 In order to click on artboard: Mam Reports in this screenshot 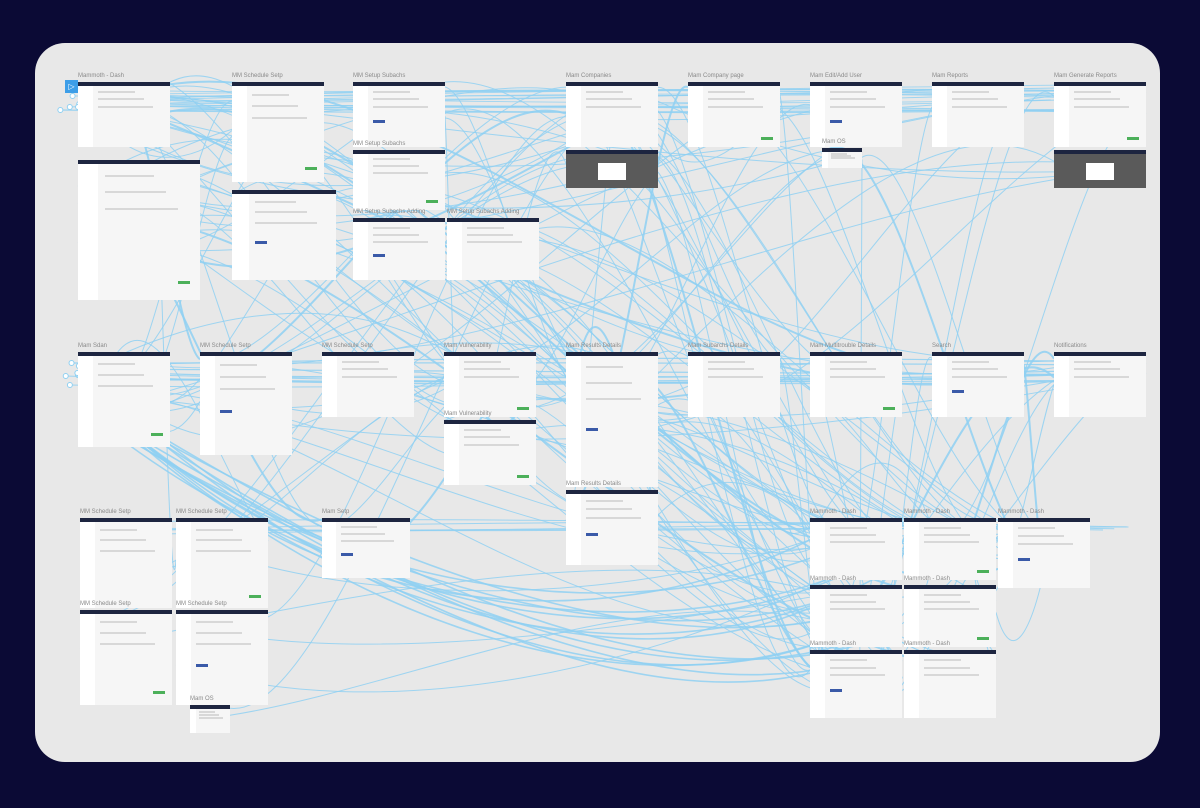, I will do `click(978, 110)`.